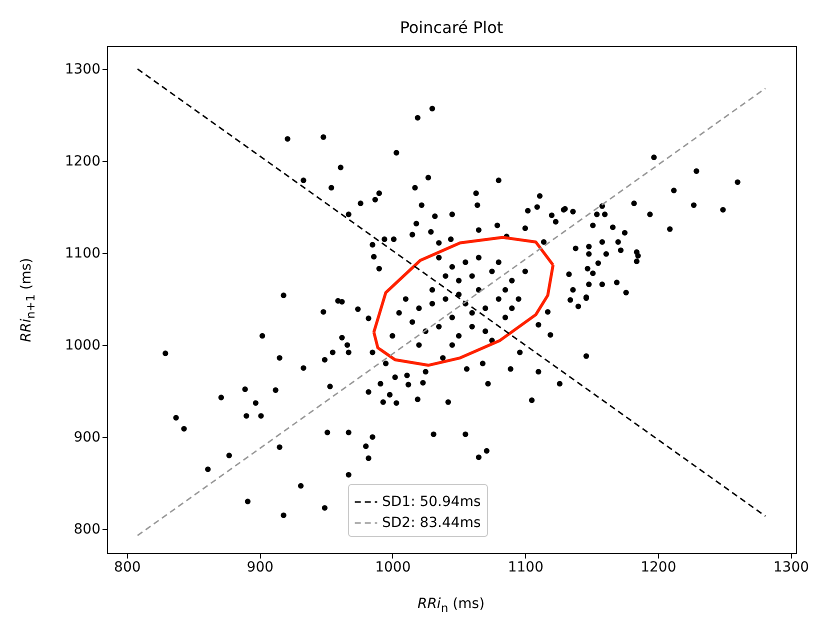 The height and width of the screenshot is (618, 817). I want to click on legend-label: SD2: 83.44ms, so click(431, 523).